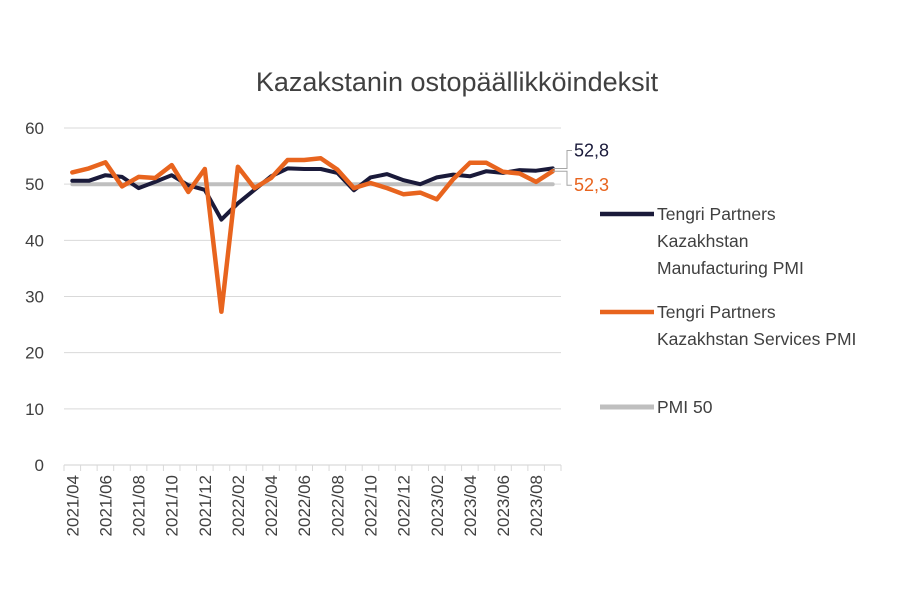 The height and width of the screenshot is (600, 900). What do you see at coordinates (591, 185) in the screenshot?
I see `end-label-services: 52,3` at bounding box center [591, 185].